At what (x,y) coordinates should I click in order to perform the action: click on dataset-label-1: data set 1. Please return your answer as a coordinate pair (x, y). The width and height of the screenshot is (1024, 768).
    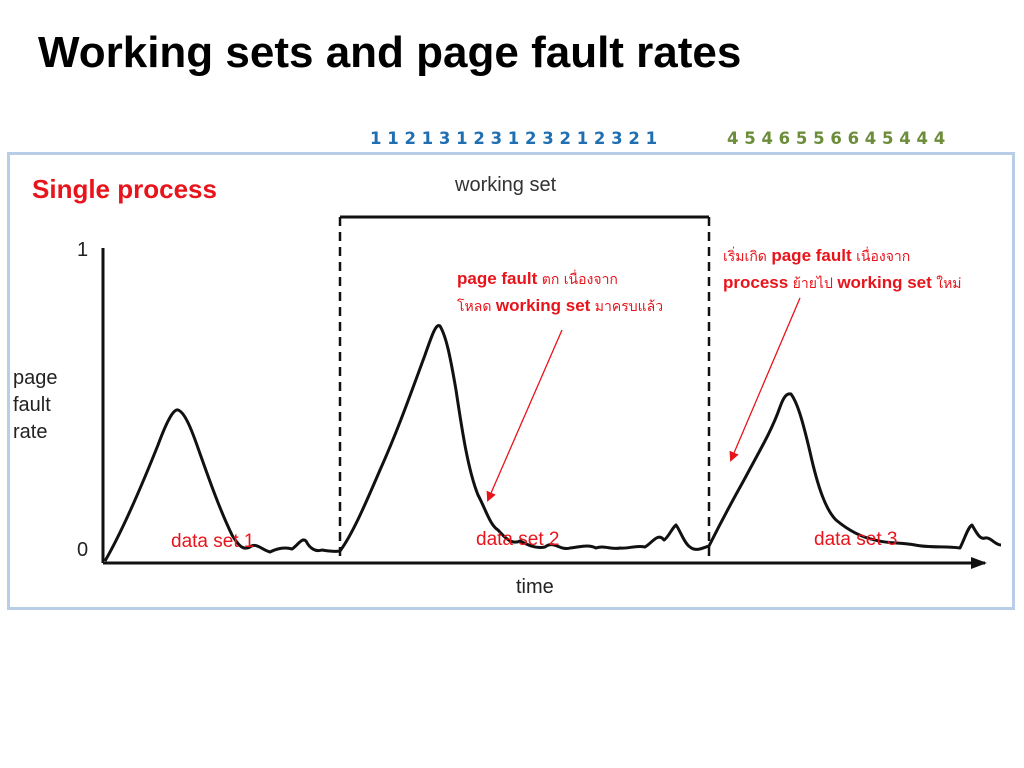
    Looking at the image, I should click on (213, 541).